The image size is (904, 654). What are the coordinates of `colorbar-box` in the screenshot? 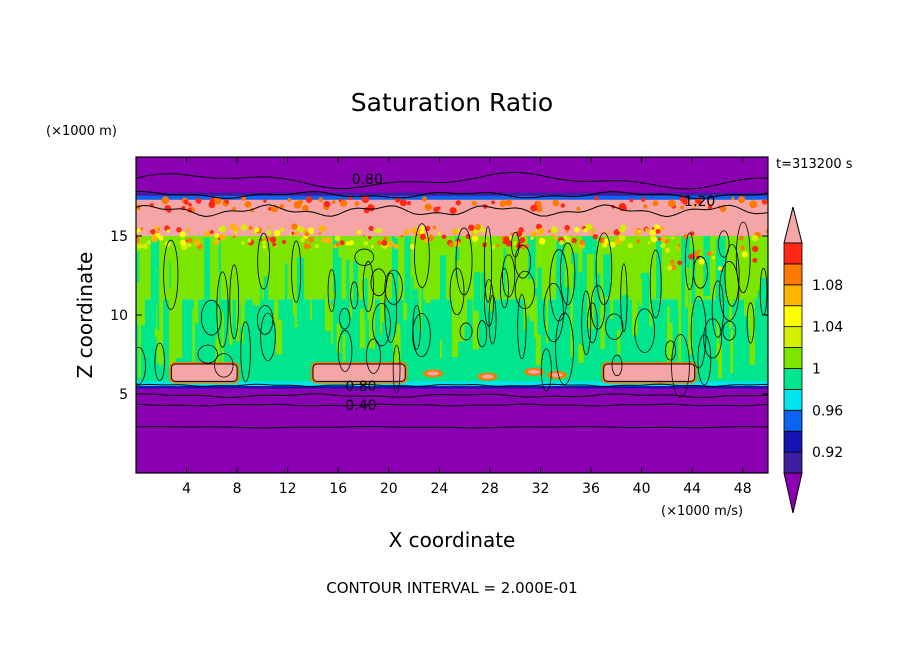 It's located at (793, 337).